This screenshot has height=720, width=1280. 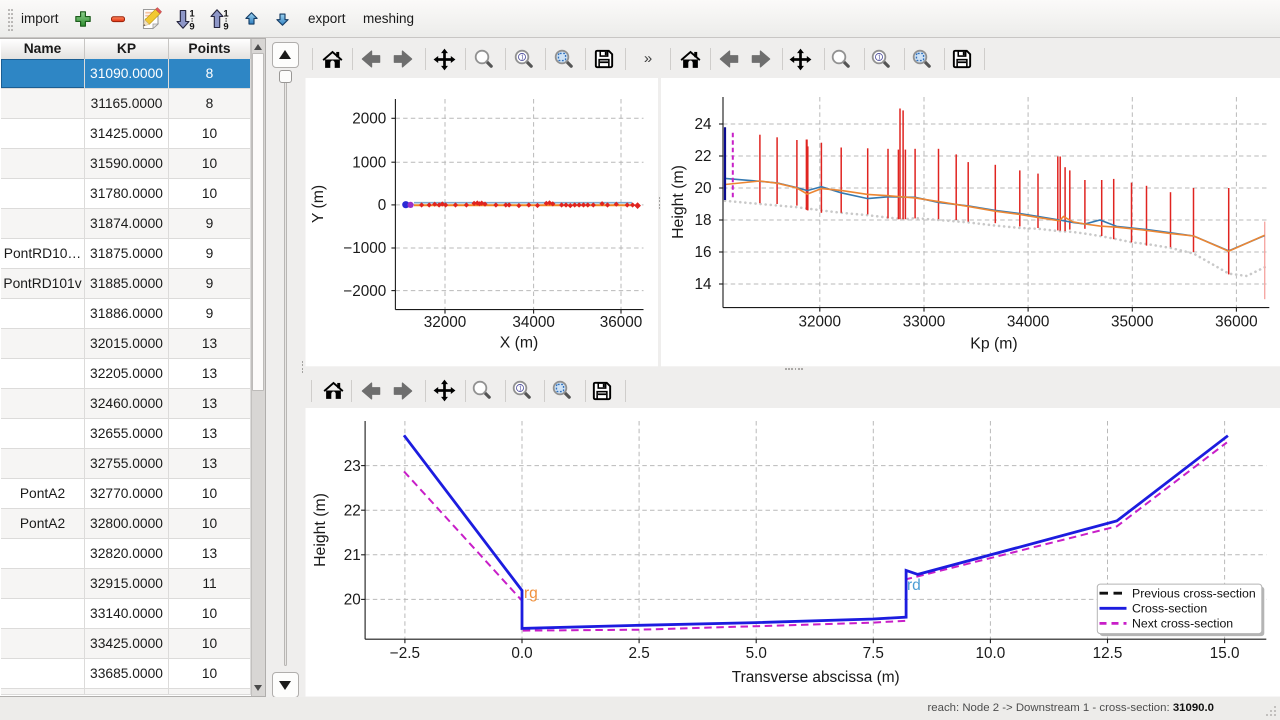 I want to click on svg-text: Cross-section, so click(x=1169, y=609).